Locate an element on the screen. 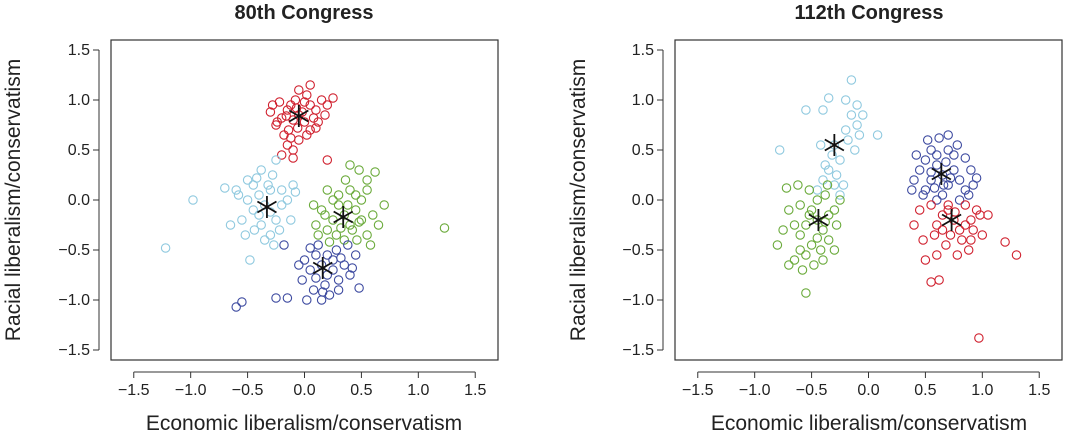 The image size is (1066, 433). y-tick-label: 0.0 is located at coordinates (643, 200).